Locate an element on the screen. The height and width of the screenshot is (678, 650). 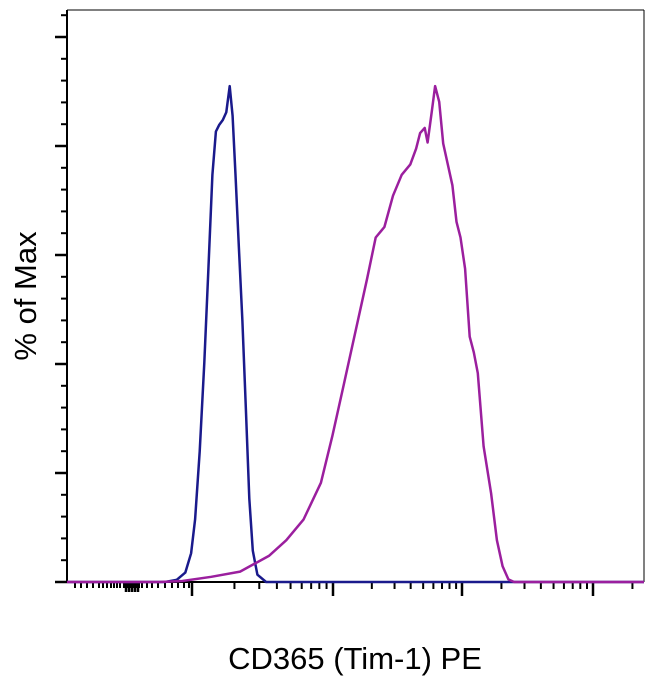
x-axis-label: CD365 (Tim-1) PE is located at coordinates (355, 658).